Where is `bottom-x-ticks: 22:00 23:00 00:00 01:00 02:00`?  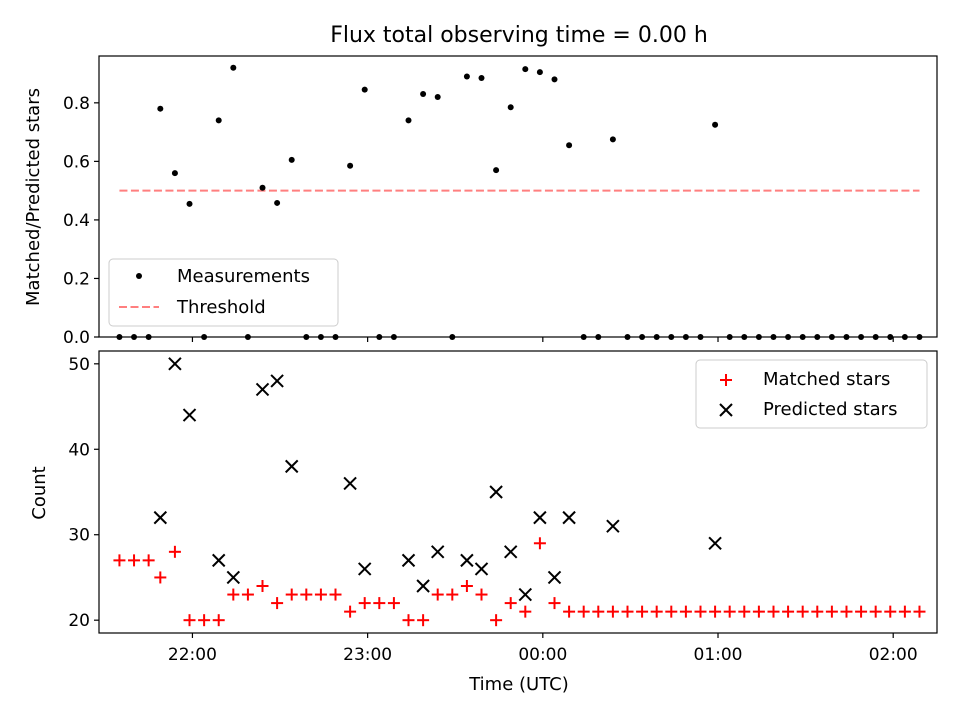
bottom-x-ticks: 22:00 23:00 00:00 01:00 02:00 is located at coordinates (543, 649).